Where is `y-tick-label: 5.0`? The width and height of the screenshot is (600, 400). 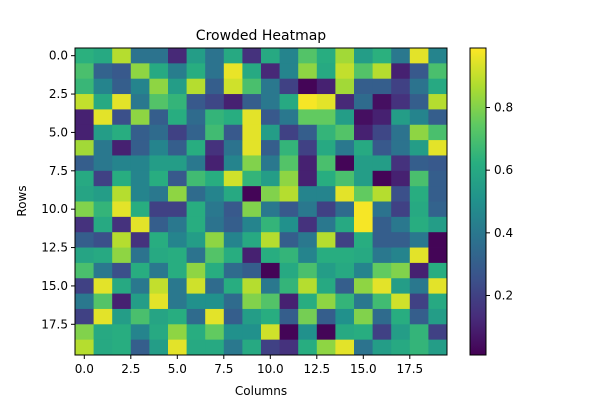
y-tick-label: 5.0 is located at coordinates (58, 132).